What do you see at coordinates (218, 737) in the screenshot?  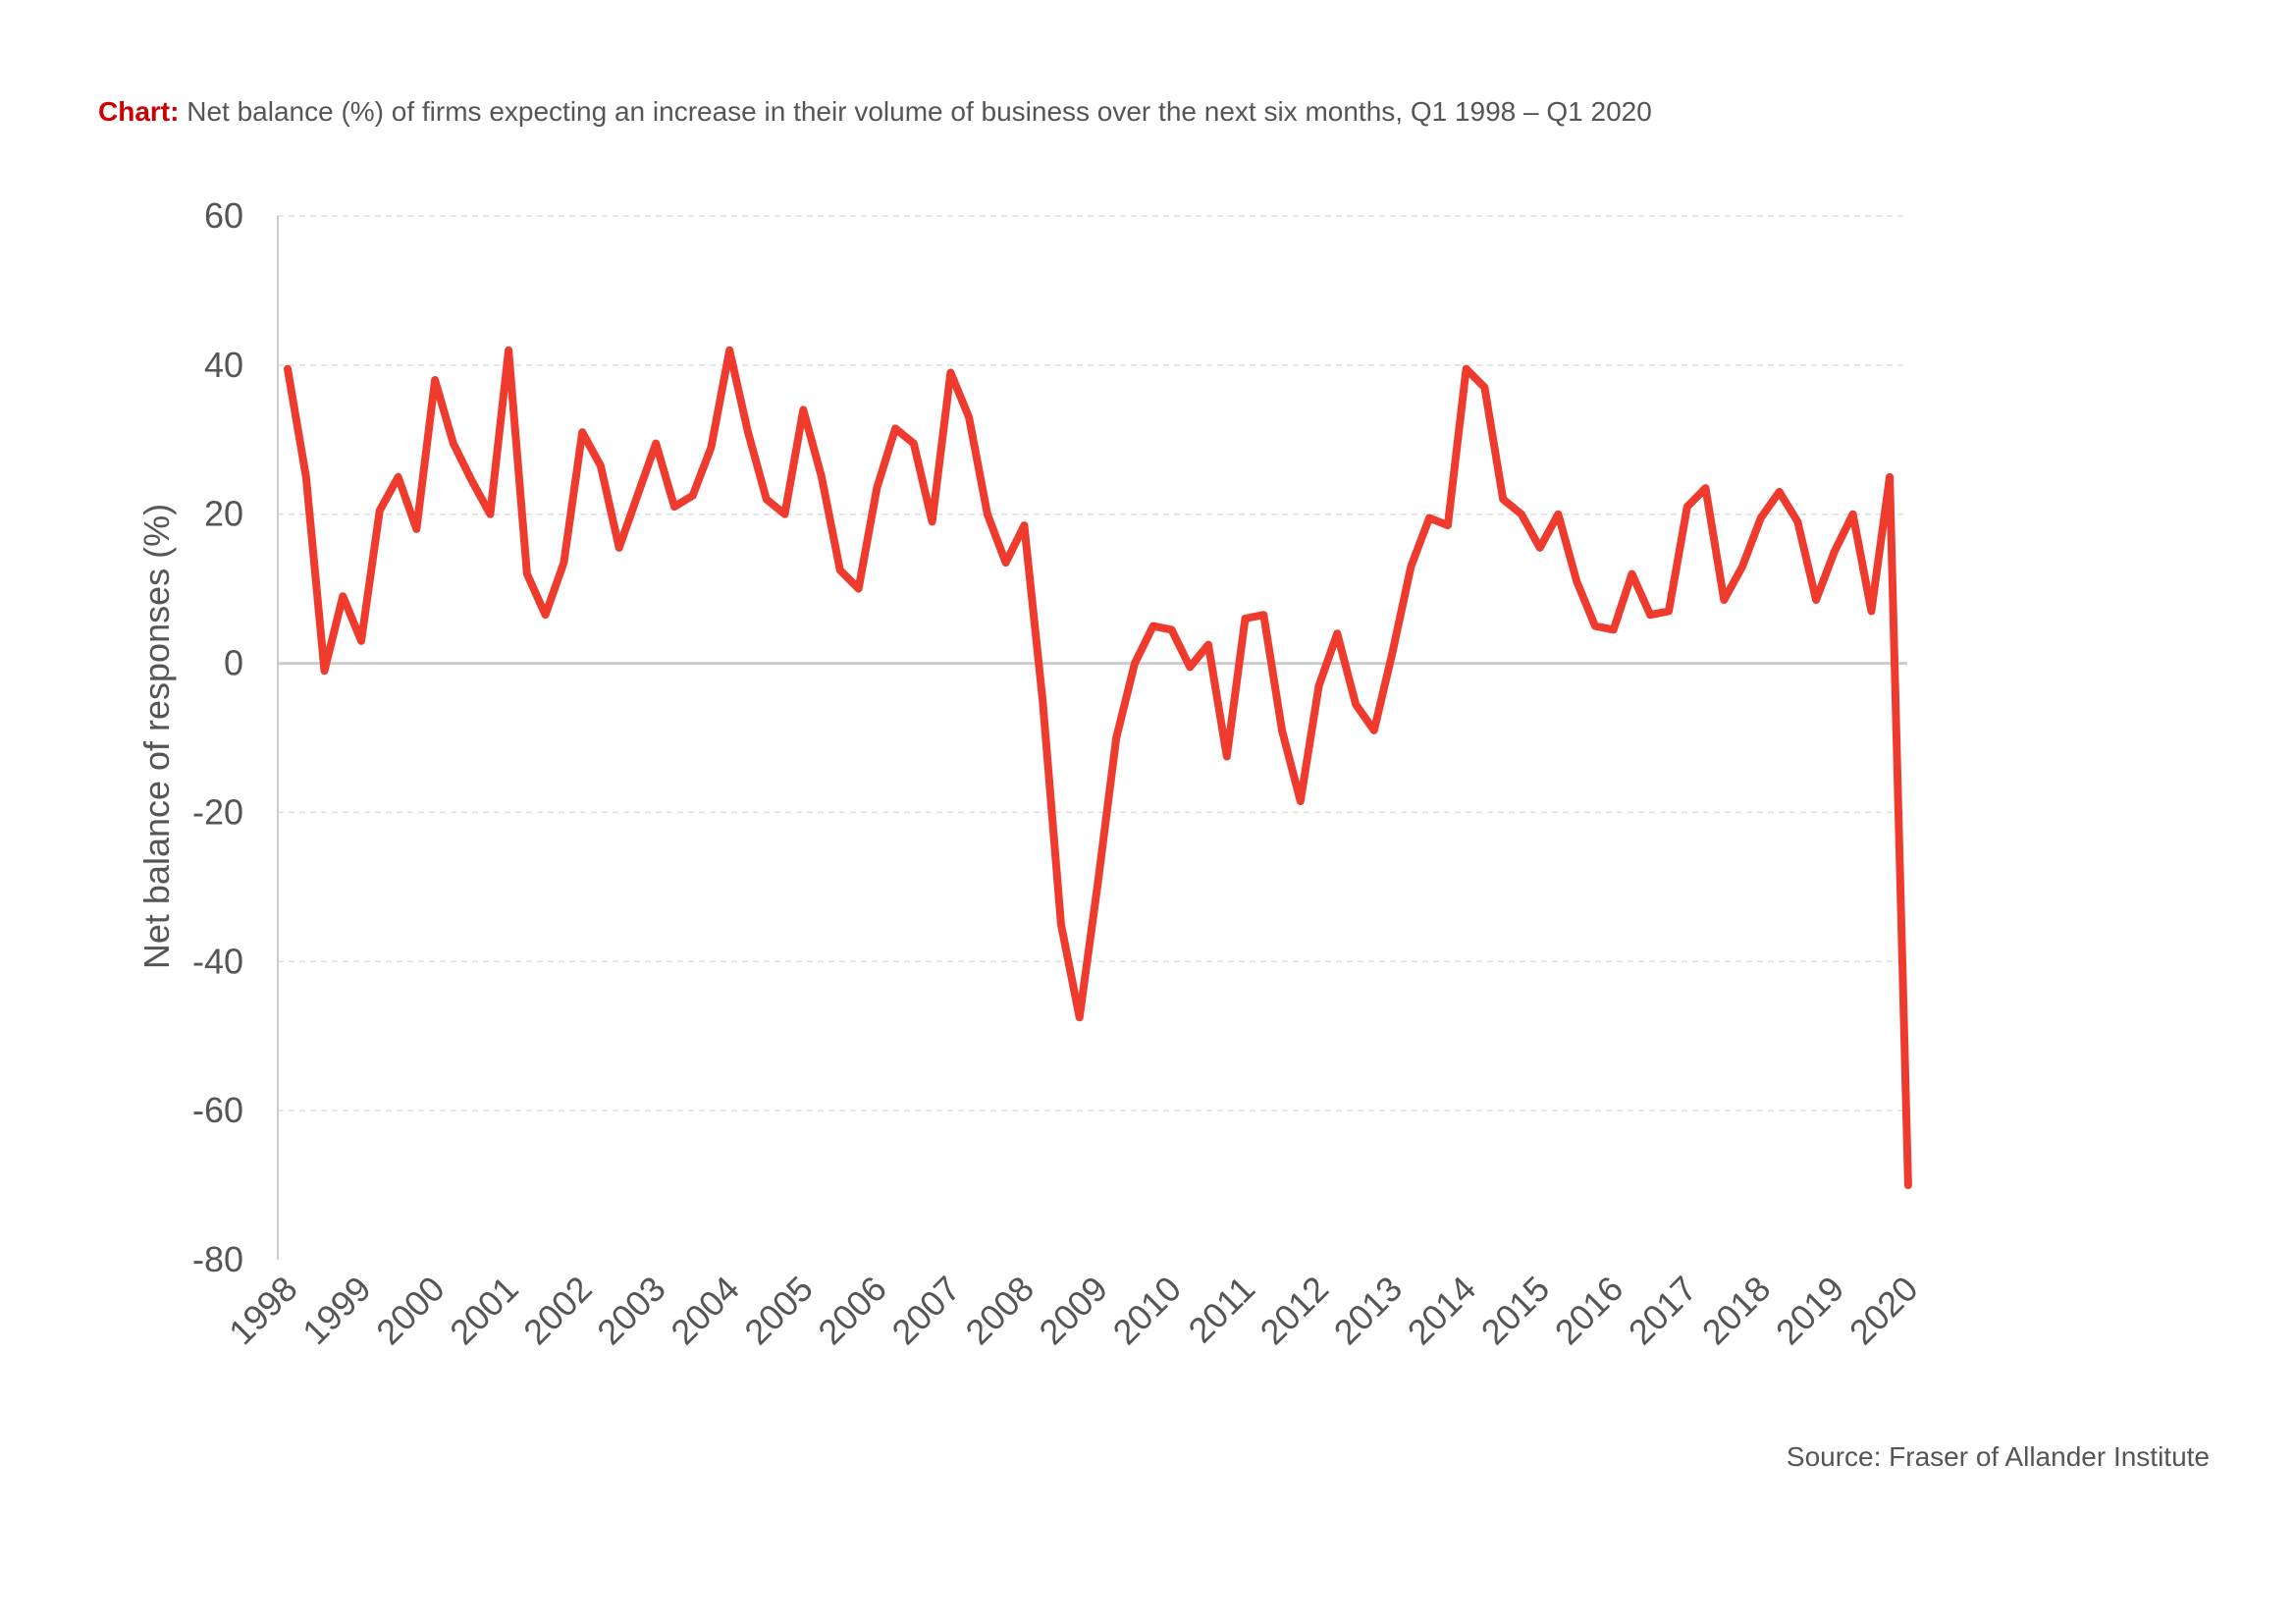 I see `y-tick-labels: 60 40 20 0 -20 -40 -60 -80` at bounding box center [218, 737].